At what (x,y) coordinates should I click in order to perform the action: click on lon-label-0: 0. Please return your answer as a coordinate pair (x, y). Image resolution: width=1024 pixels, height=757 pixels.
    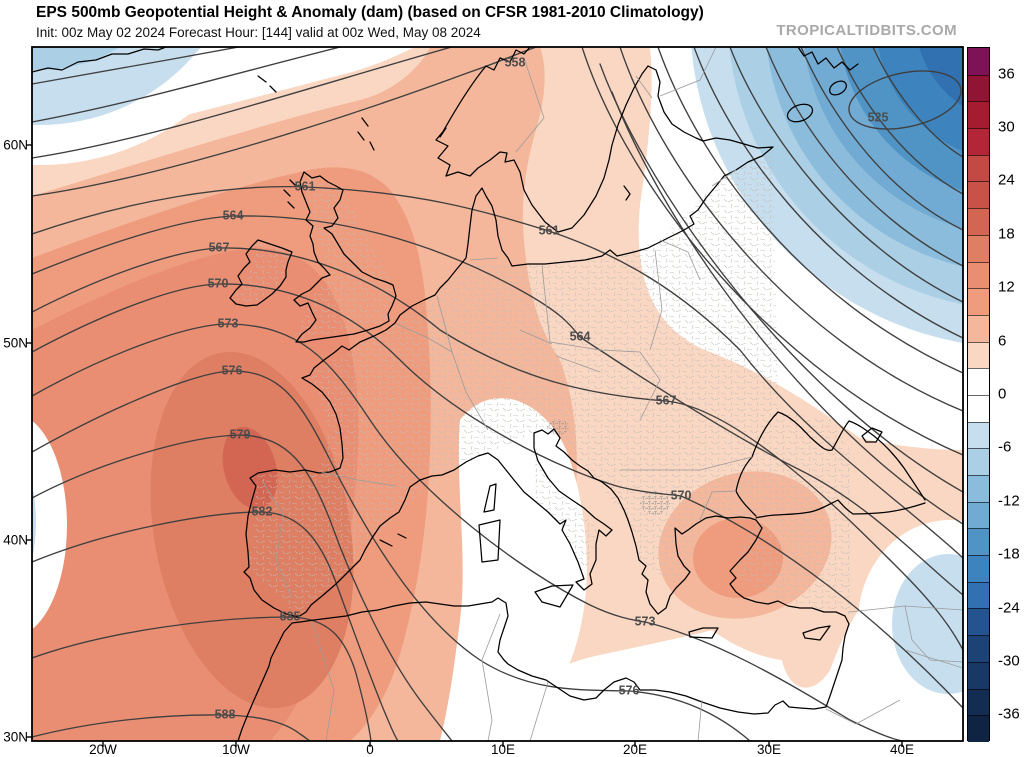
    Looking at the image, I should click on (370, 749).